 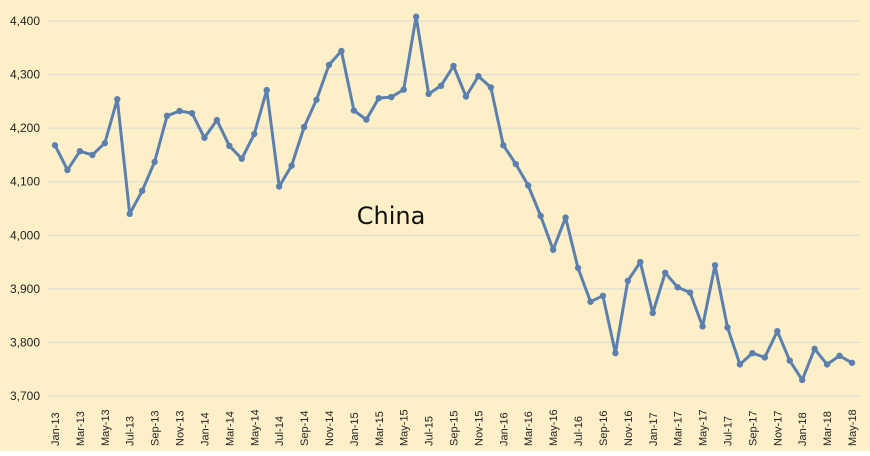 What do you see at coordinates (25, 21) in the screenshot?
I see `y-tick-label: 4,400` at bounding box center [25, 21].